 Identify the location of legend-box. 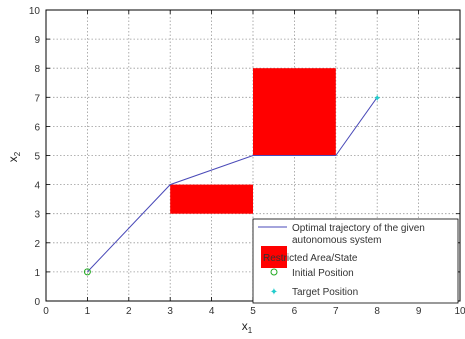
(355, 261).